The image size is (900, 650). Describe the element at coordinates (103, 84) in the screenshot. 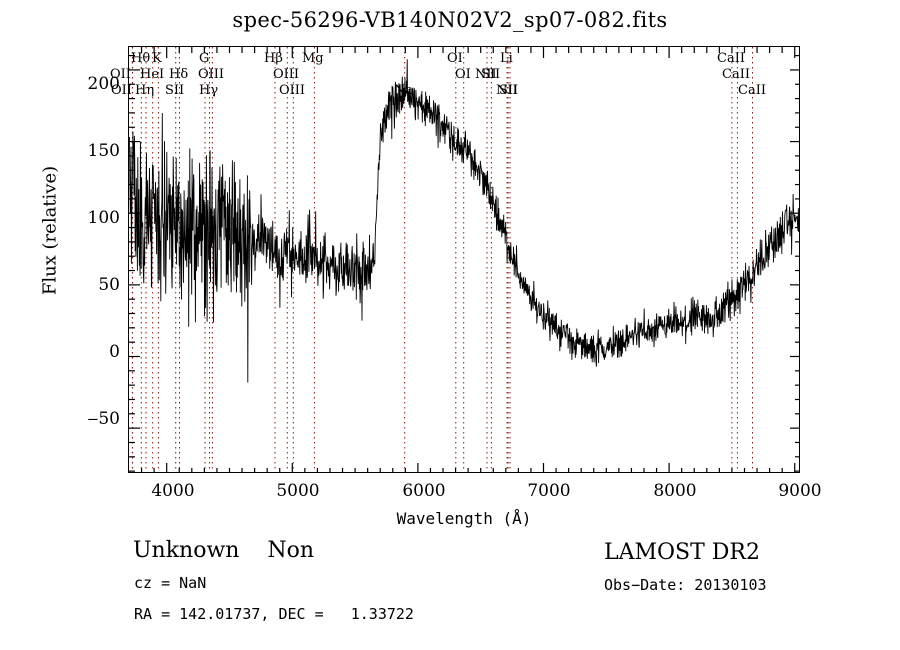

I see `y-tick-label-200: 200` at that location.